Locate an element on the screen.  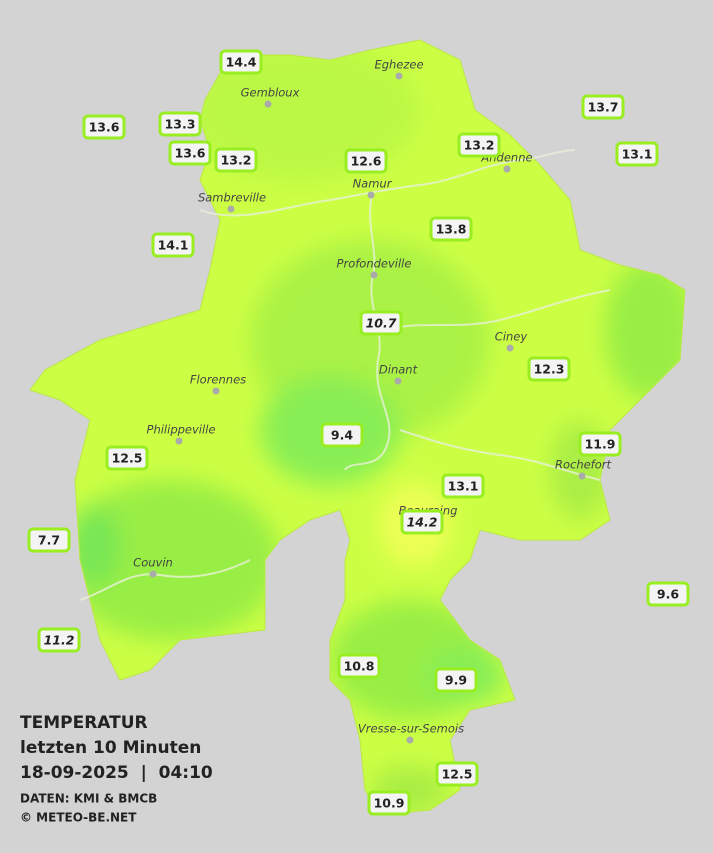
station-value: 7.7 is located at coordinates (49, 540).